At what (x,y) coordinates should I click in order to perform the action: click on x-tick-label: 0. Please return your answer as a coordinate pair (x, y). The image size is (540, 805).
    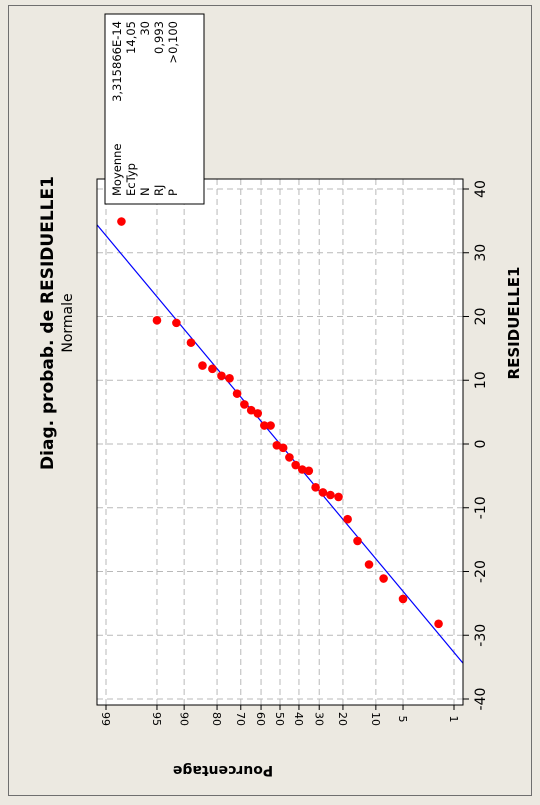
    Looking at the image, I should click on (481, 444).